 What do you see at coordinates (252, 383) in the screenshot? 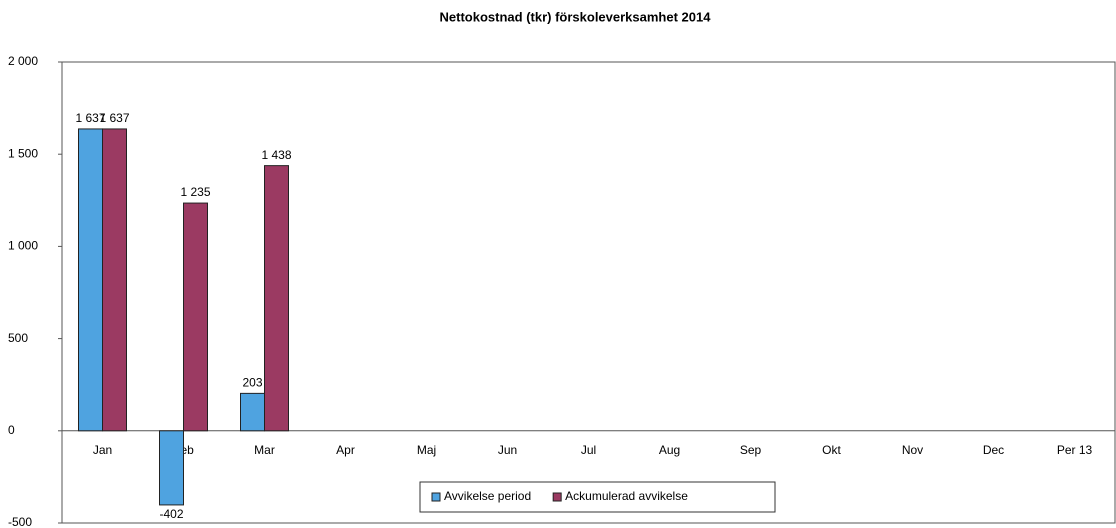
I see `data-label: 203` at bounding box center [252, 383].